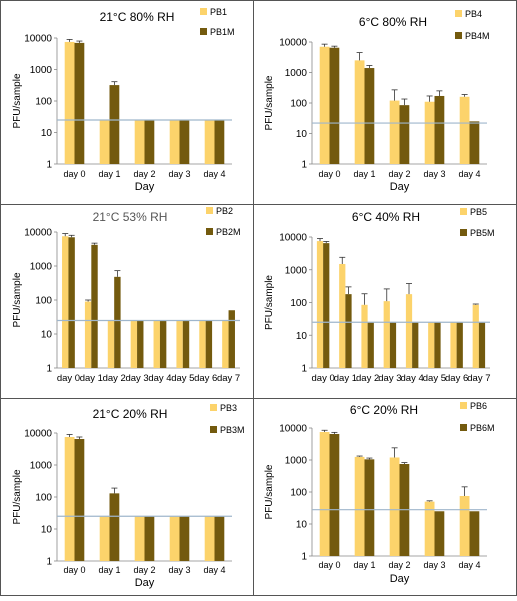  I want to click on legend-entry: PB1M, so click(222, 32).